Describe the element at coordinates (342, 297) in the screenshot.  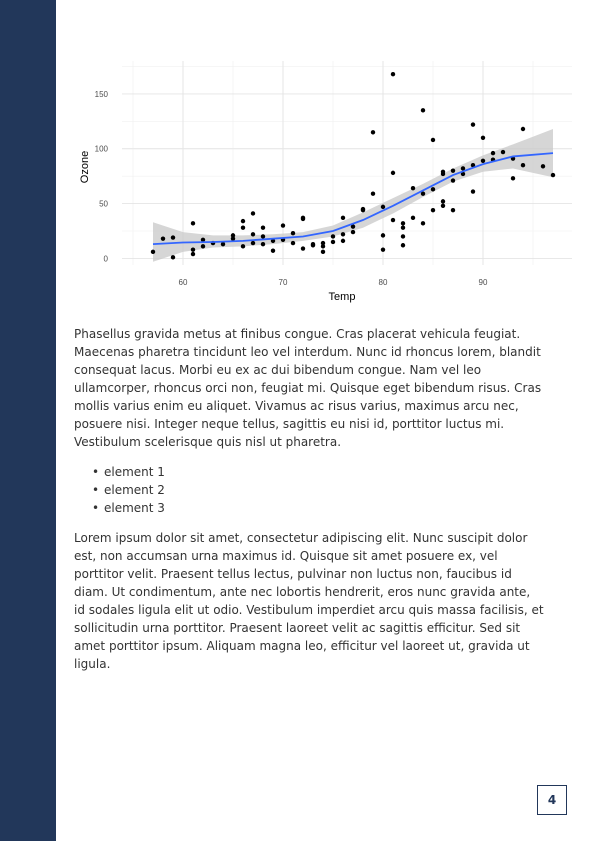
I see `x-axis-label: Temp` at that location.